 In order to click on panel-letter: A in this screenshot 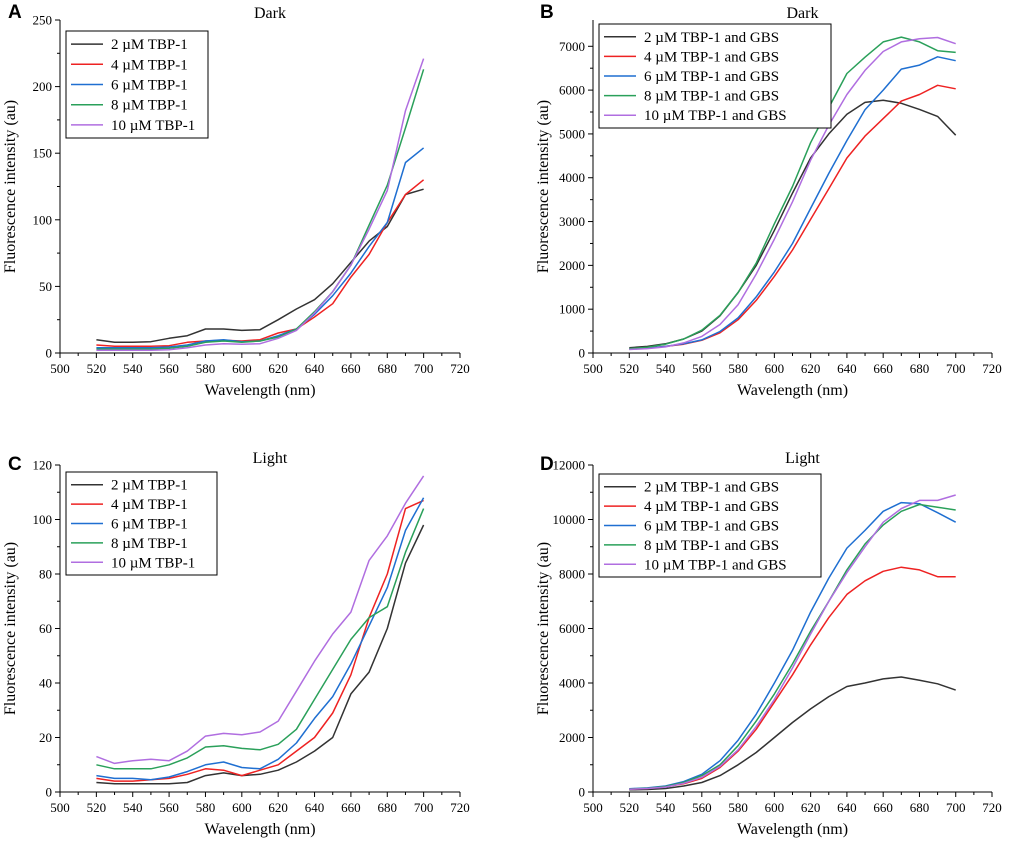, I will do `click(15, 12)`.